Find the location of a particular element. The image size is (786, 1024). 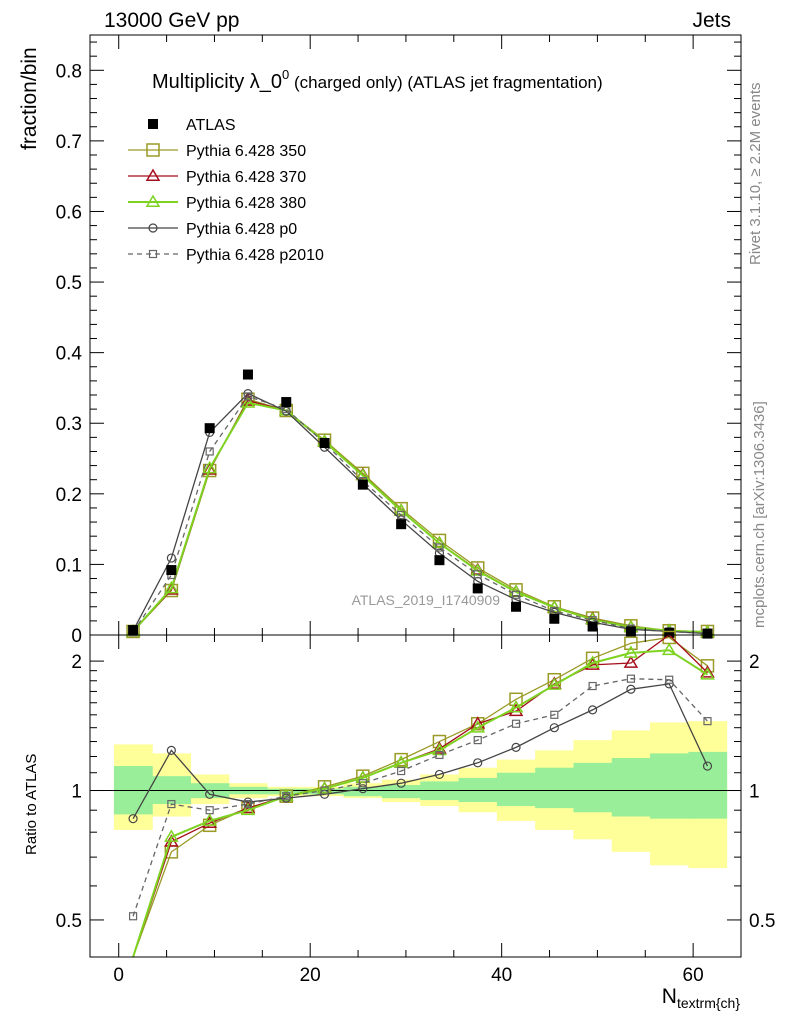

legend-label-1: Pythia 6.428 370 is located at coordinates (246, 177).